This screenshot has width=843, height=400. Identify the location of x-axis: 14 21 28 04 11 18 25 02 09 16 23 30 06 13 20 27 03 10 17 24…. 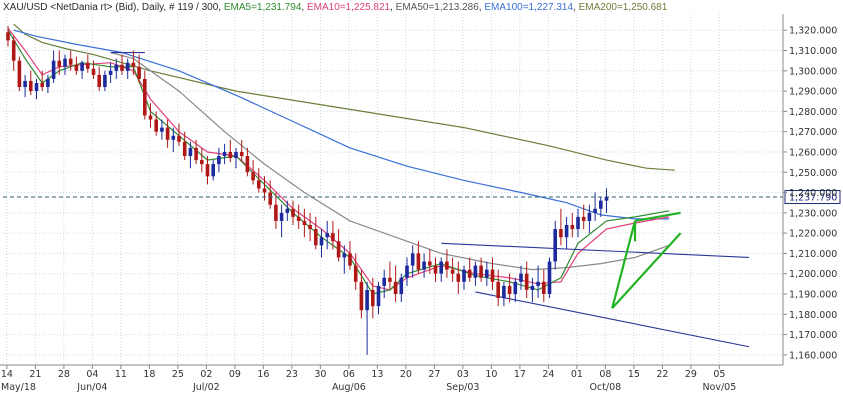
(391, 378).